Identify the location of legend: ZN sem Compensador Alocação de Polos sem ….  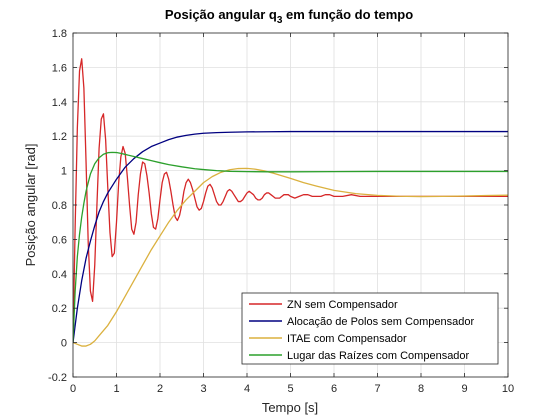
(370, 328).